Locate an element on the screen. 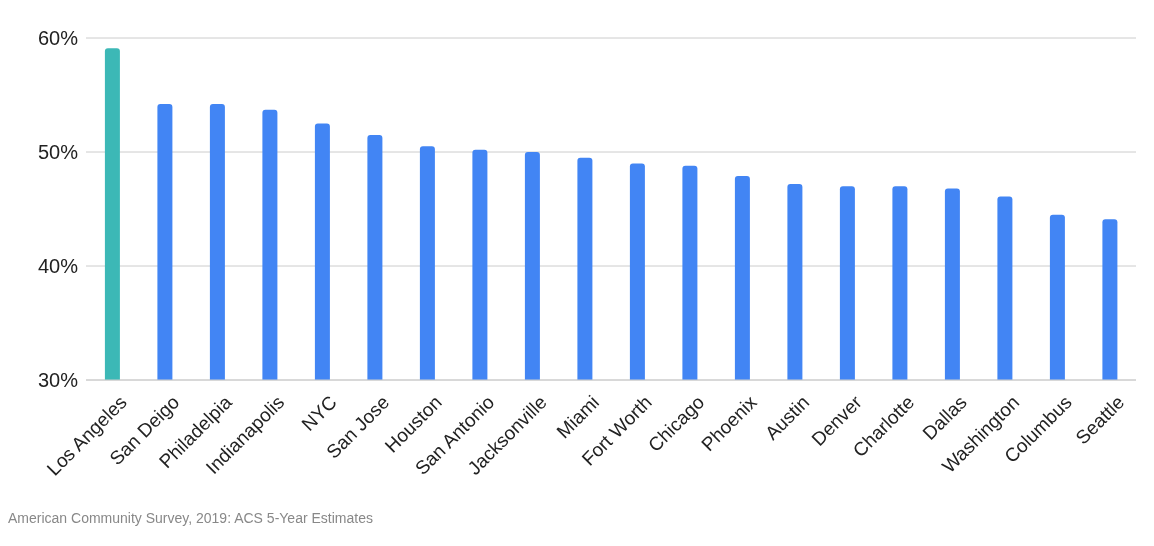  y-tick-label: 50% is located at coordinates (58, 152).